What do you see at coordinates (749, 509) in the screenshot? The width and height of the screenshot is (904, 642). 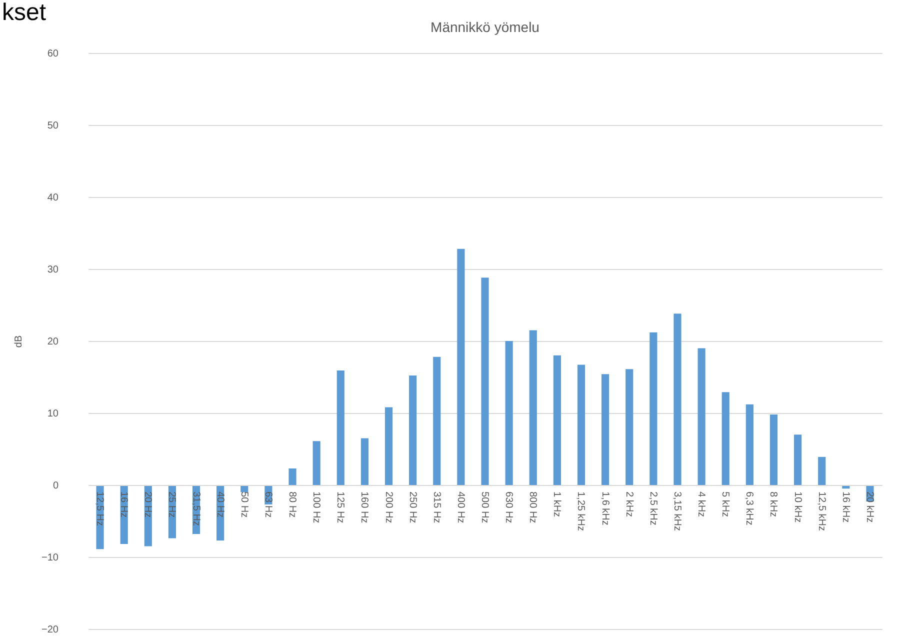 I see `x-tick-label: 6,3 kHz` at bounding box center [749, 509].